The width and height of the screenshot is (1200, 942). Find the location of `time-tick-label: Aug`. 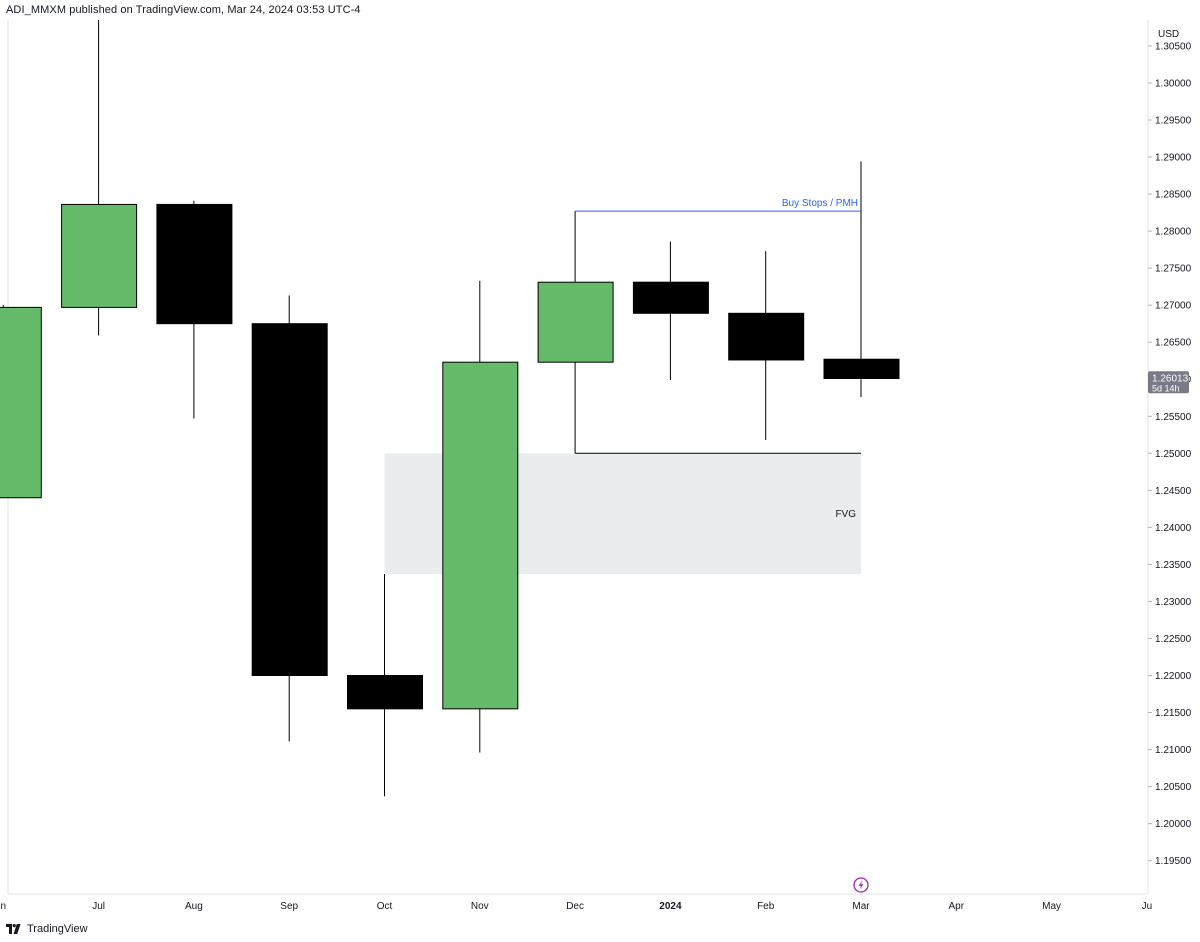

time-tick-label: Aug is located at coordinates (194, 906).